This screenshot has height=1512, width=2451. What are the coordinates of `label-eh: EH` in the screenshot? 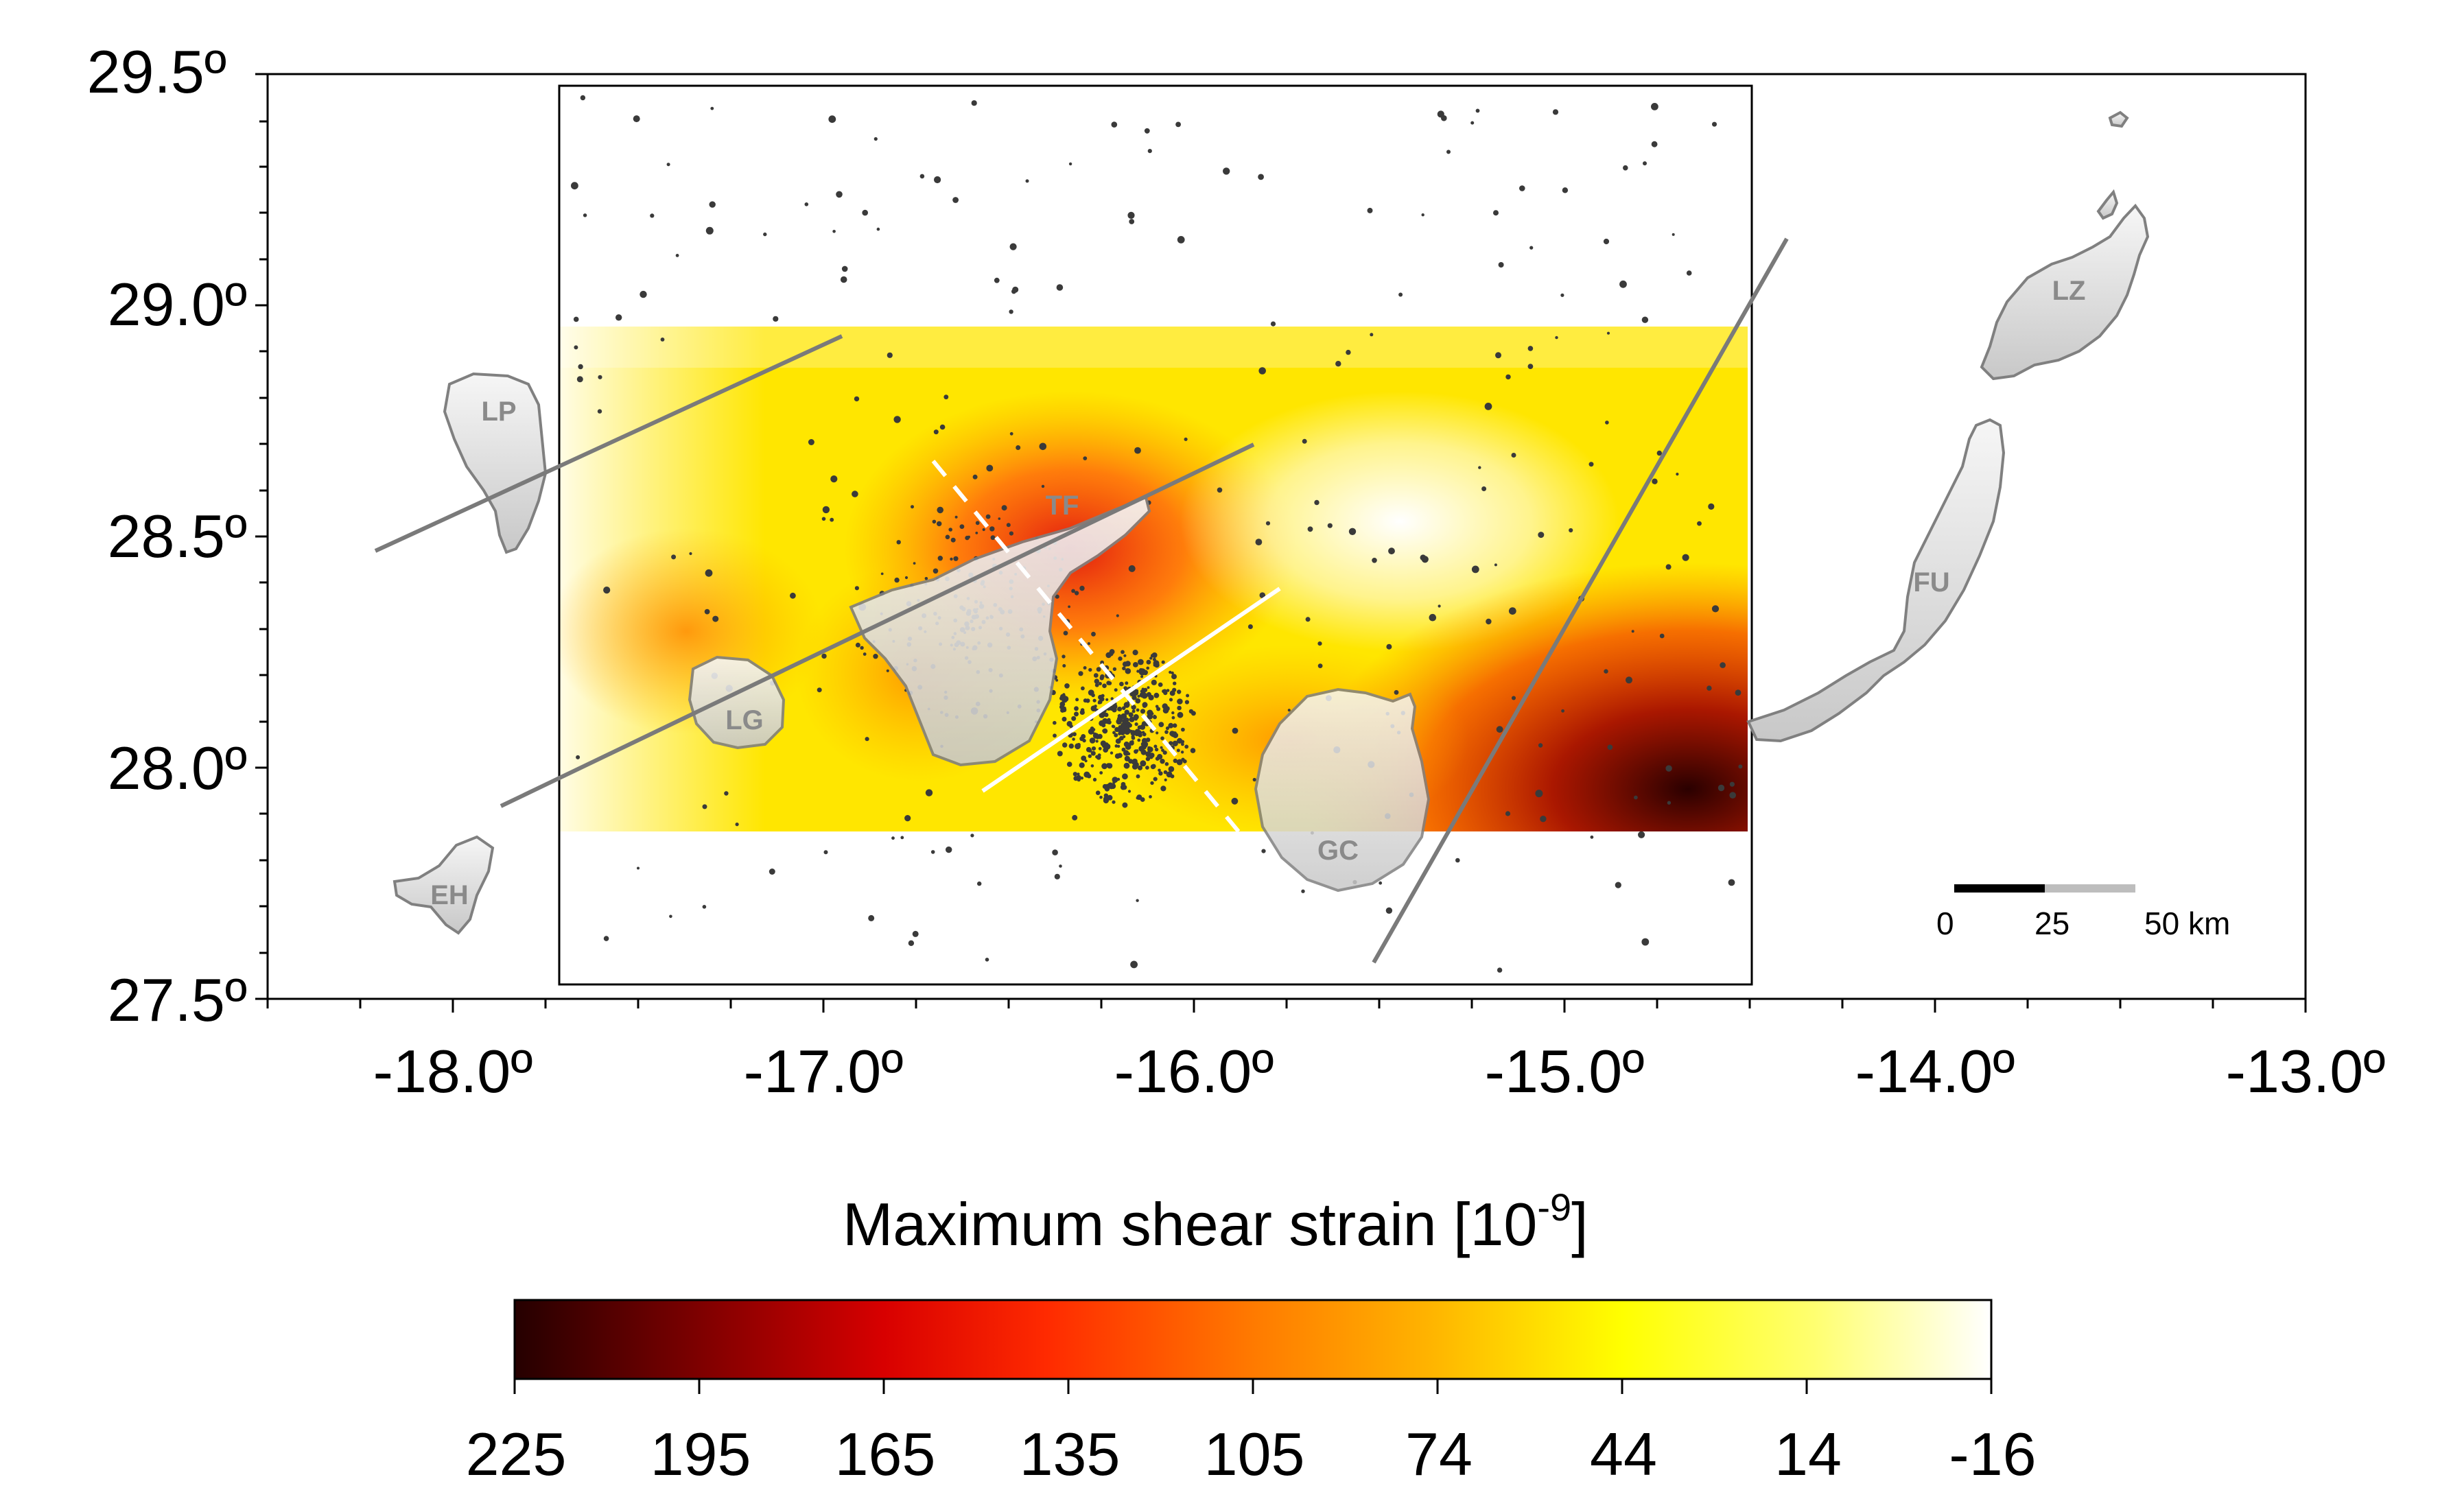 It's located at (449, 895).